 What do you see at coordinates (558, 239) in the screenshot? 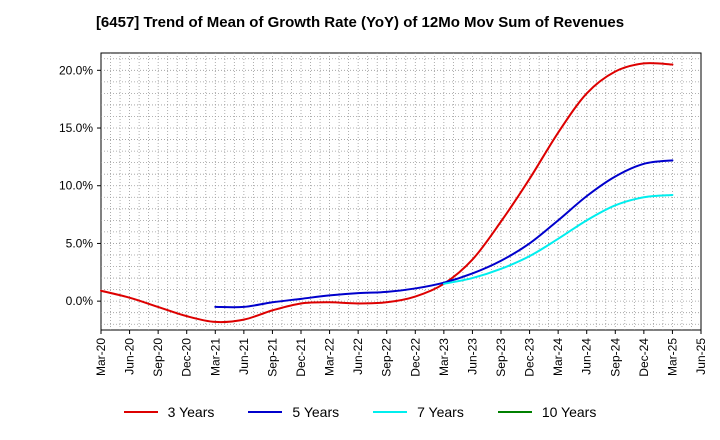
I see `series-line-7-years` at bounding box center [558, 239].